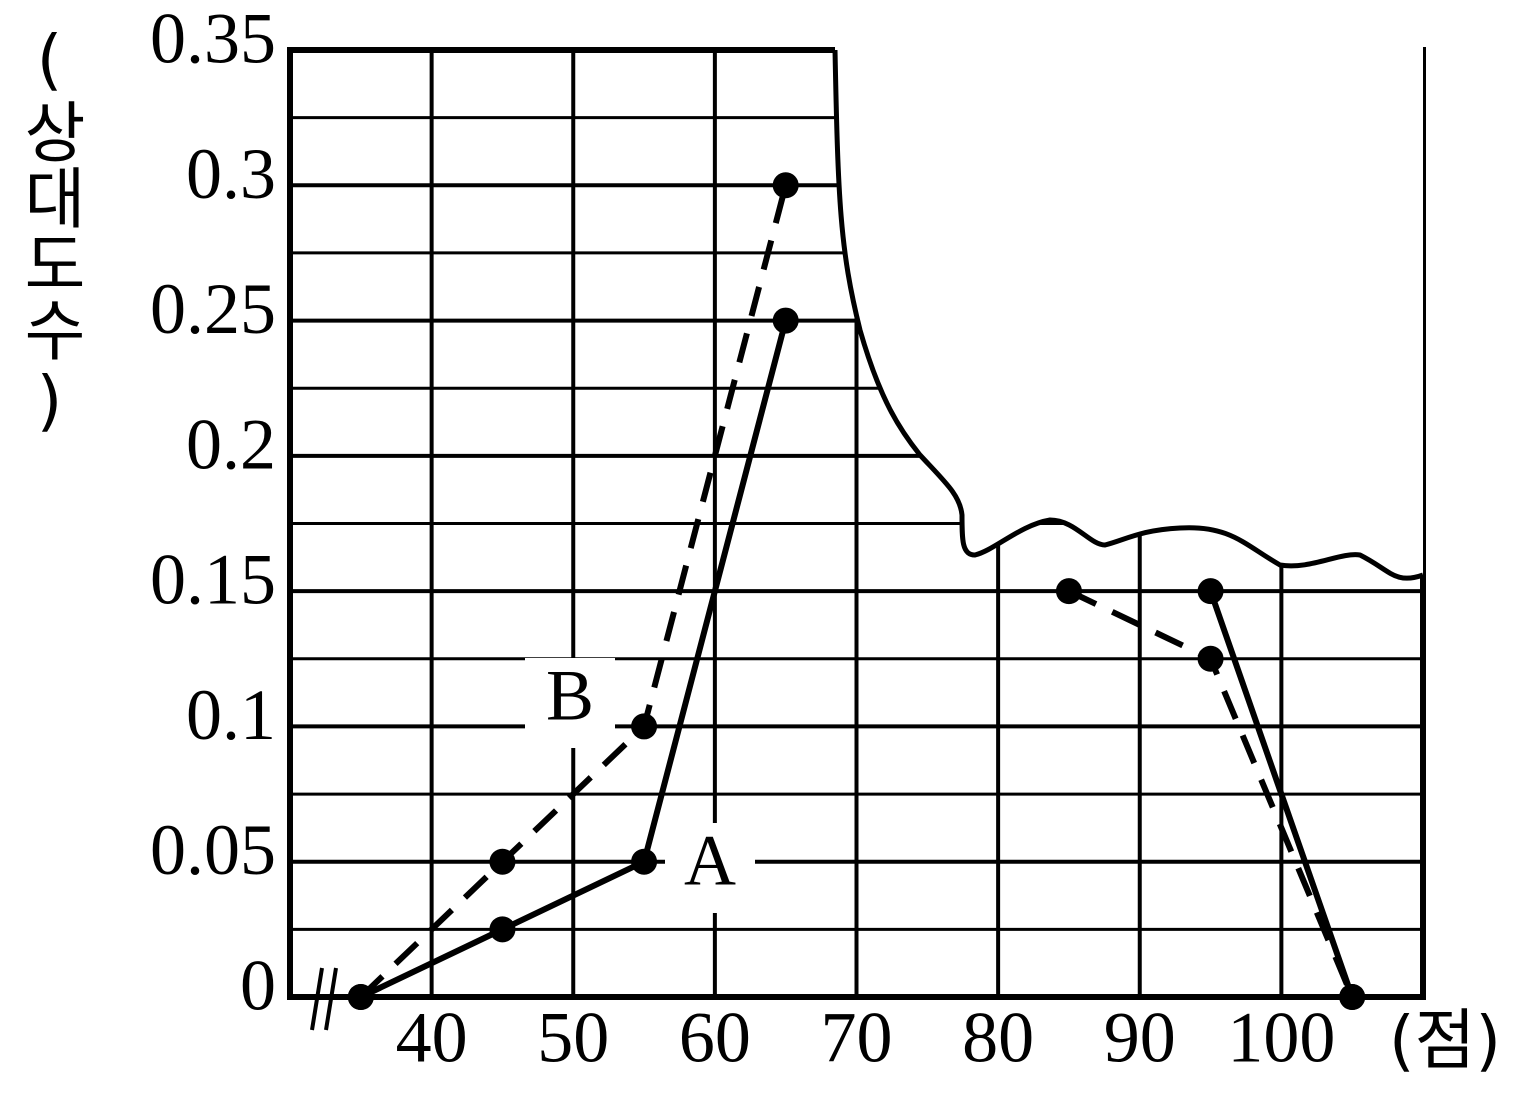  What do you see at coordinates (231, 444) in the screenshot?
I see `y-tick-label: 0.2` at bounding box center [231, 444].